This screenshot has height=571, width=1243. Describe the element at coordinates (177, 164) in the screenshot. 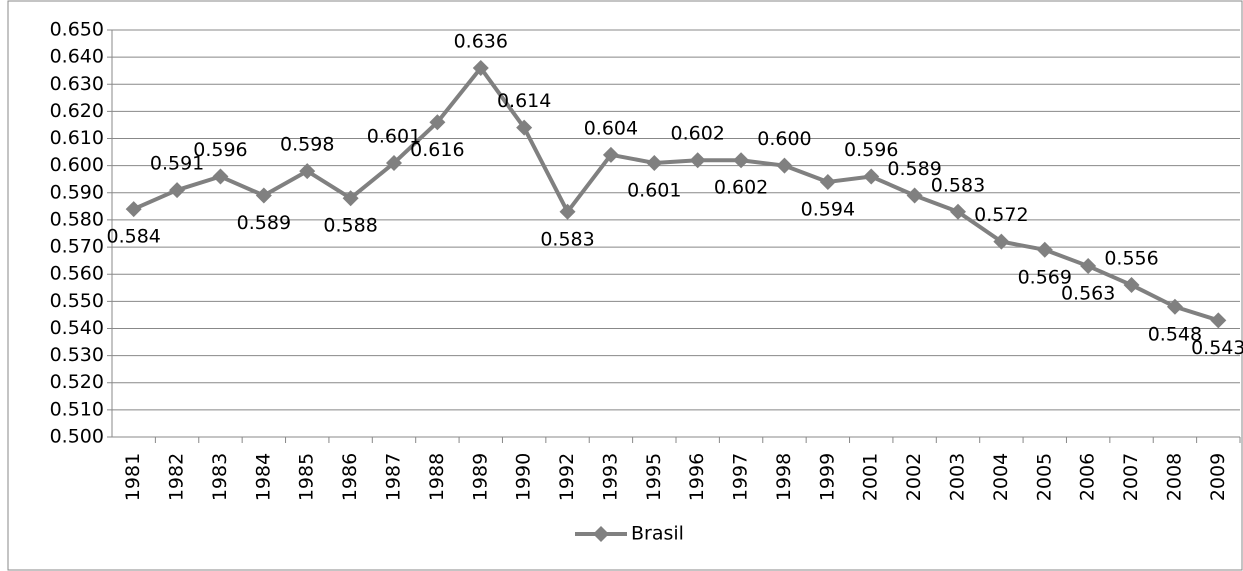

I see `data-label: 0.591` at that location.